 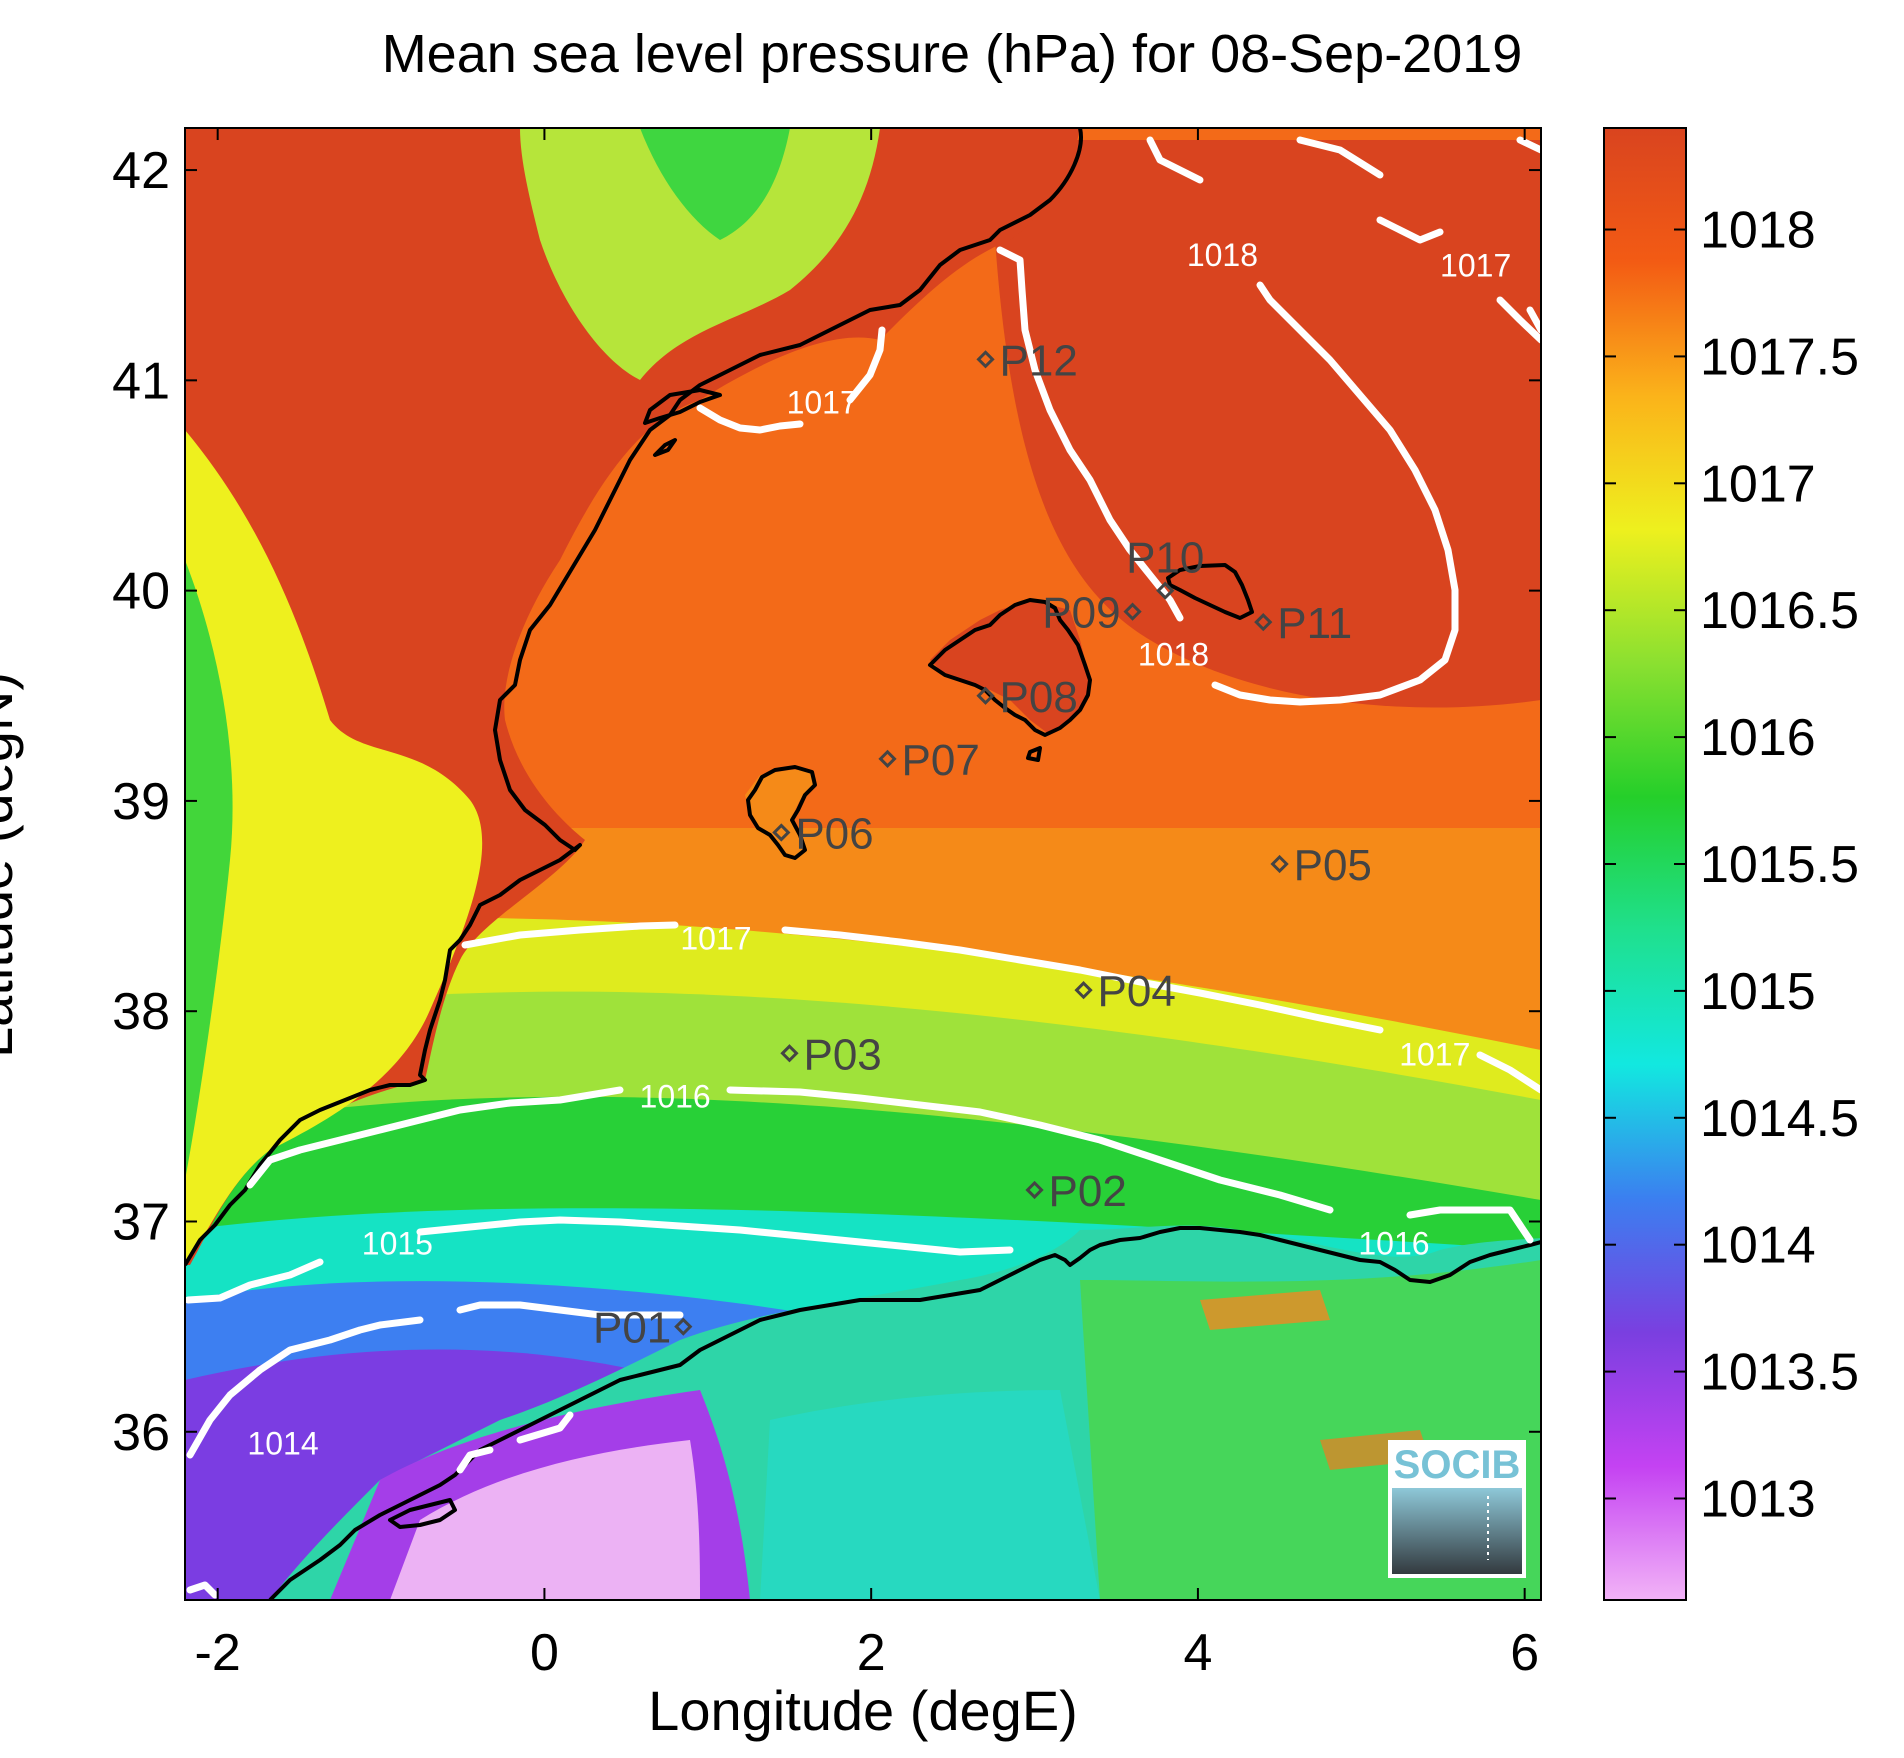 What do you see at coordinates (1165, 558) in the screenshot?
I see `station-label: P10` at bounding box center [1165, 558].